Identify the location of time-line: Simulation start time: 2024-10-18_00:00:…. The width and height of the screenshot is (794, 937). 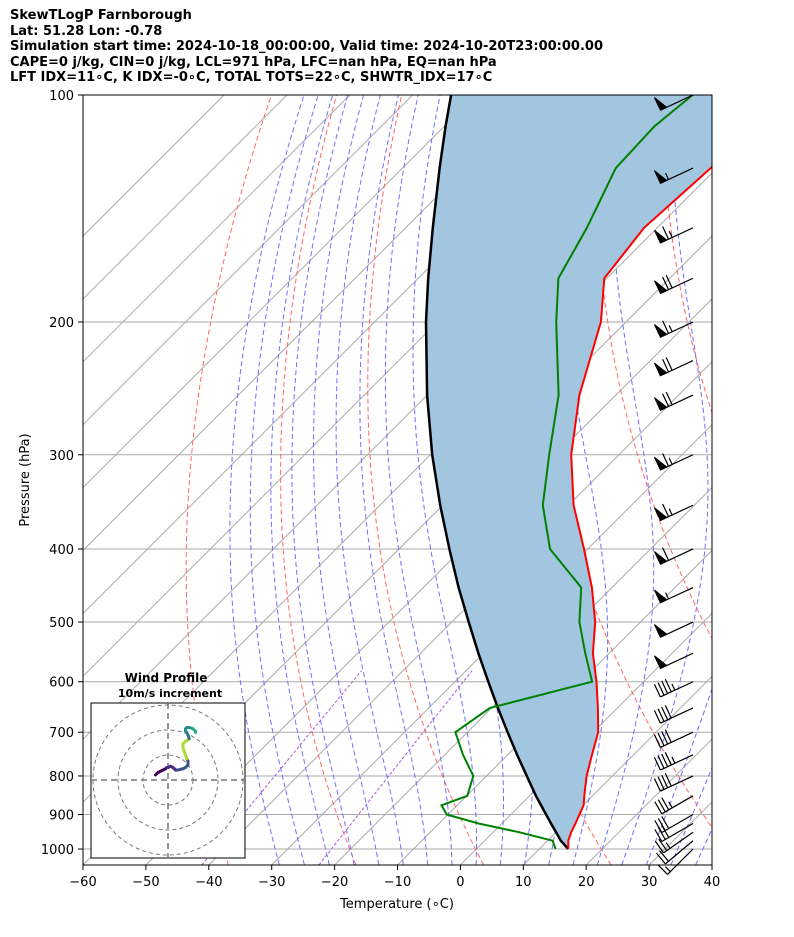
(306, 47).